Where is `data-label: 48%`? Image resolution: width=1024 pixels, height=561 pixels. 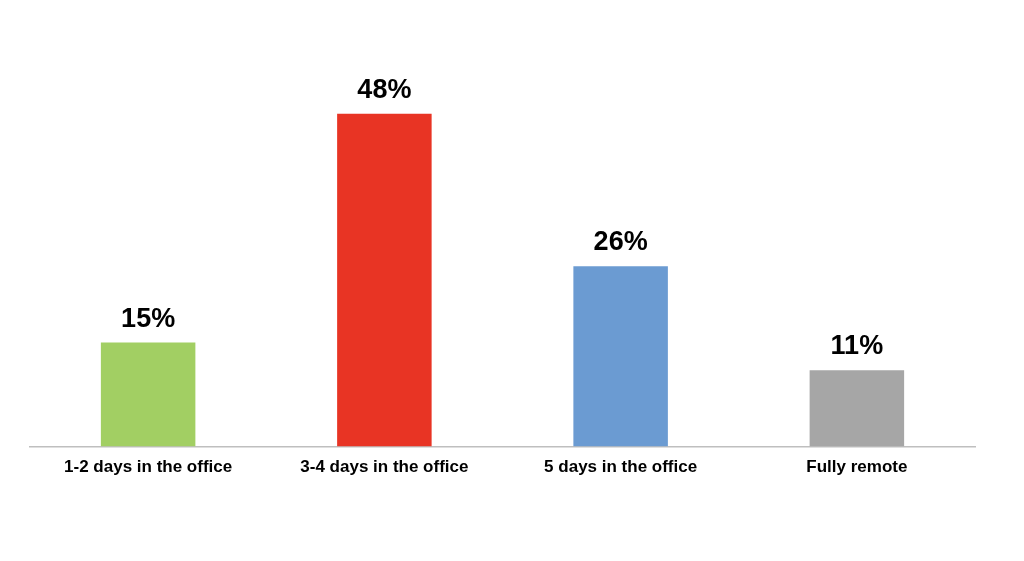
data-label: 48% is located at coordinates (384, 88).